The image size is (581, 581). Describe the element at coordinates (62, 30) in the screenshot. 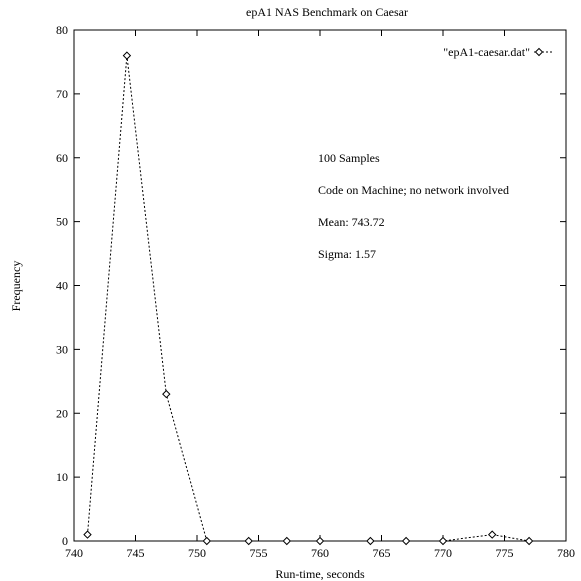

I see `y-tick-label: 80` at that location.